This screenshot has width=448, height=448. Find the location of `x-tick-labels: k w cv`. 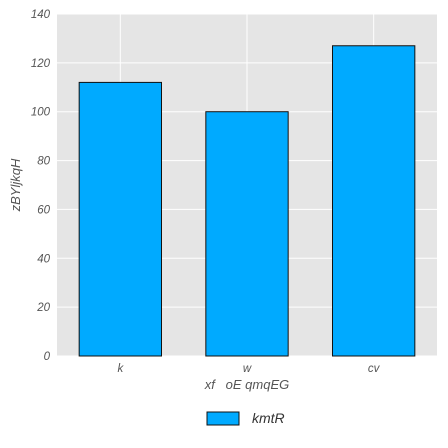

x-tick-labels: k w cv is located at coordinates (248, 369).